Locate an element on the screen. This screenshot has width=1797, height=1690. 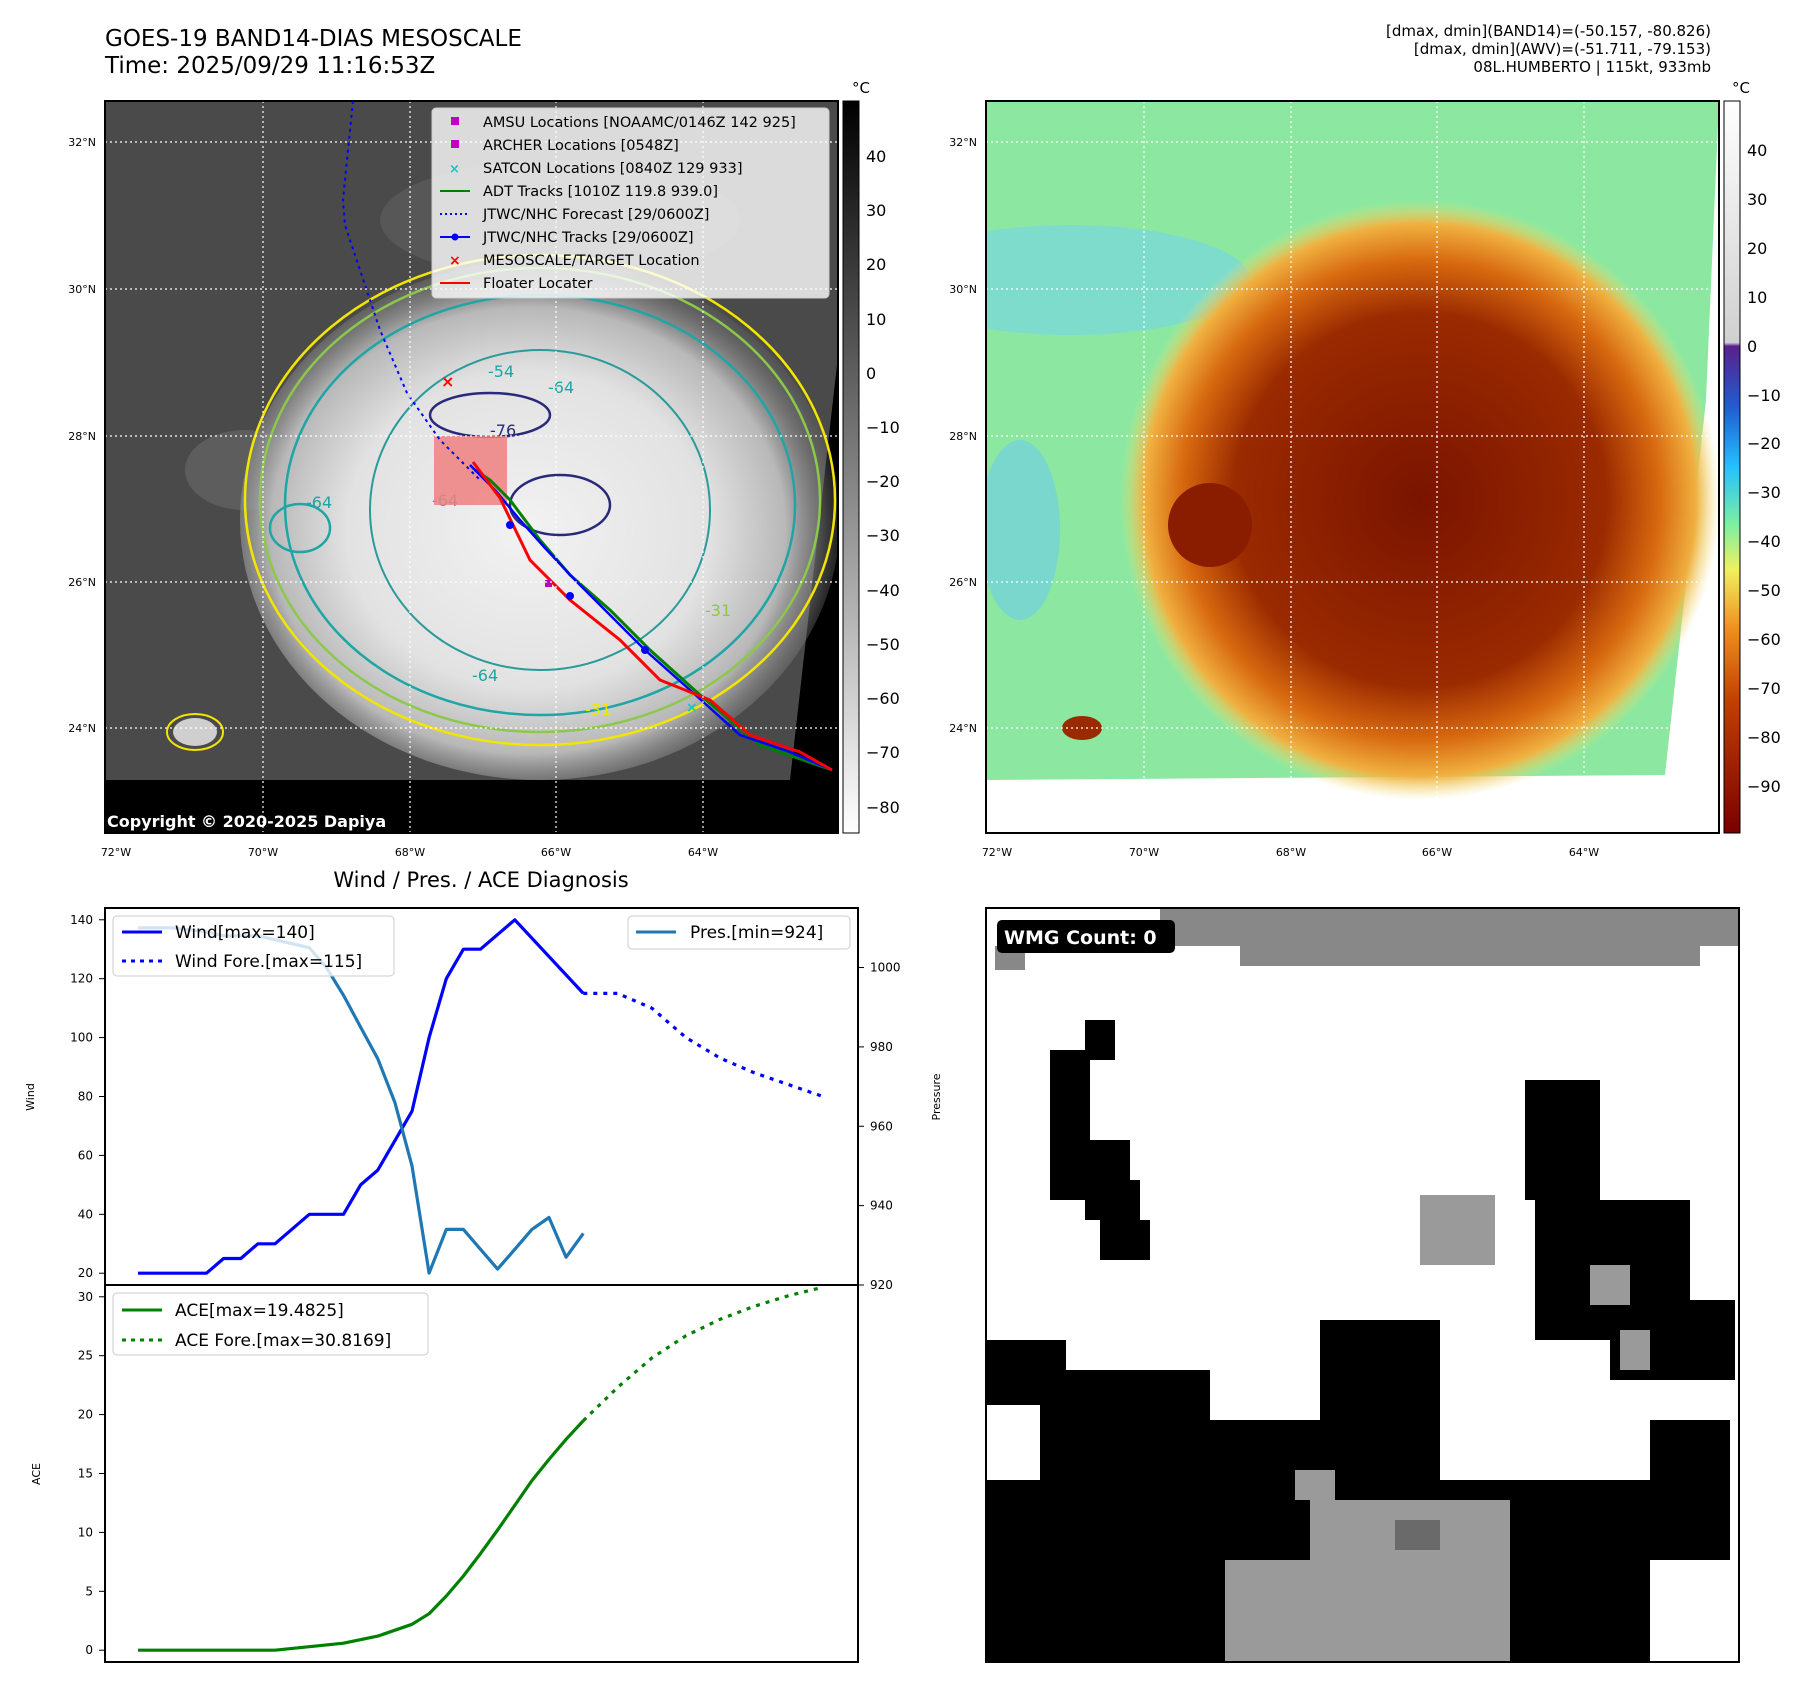
lat-label: 30°N is located at coordinates (963, 289).